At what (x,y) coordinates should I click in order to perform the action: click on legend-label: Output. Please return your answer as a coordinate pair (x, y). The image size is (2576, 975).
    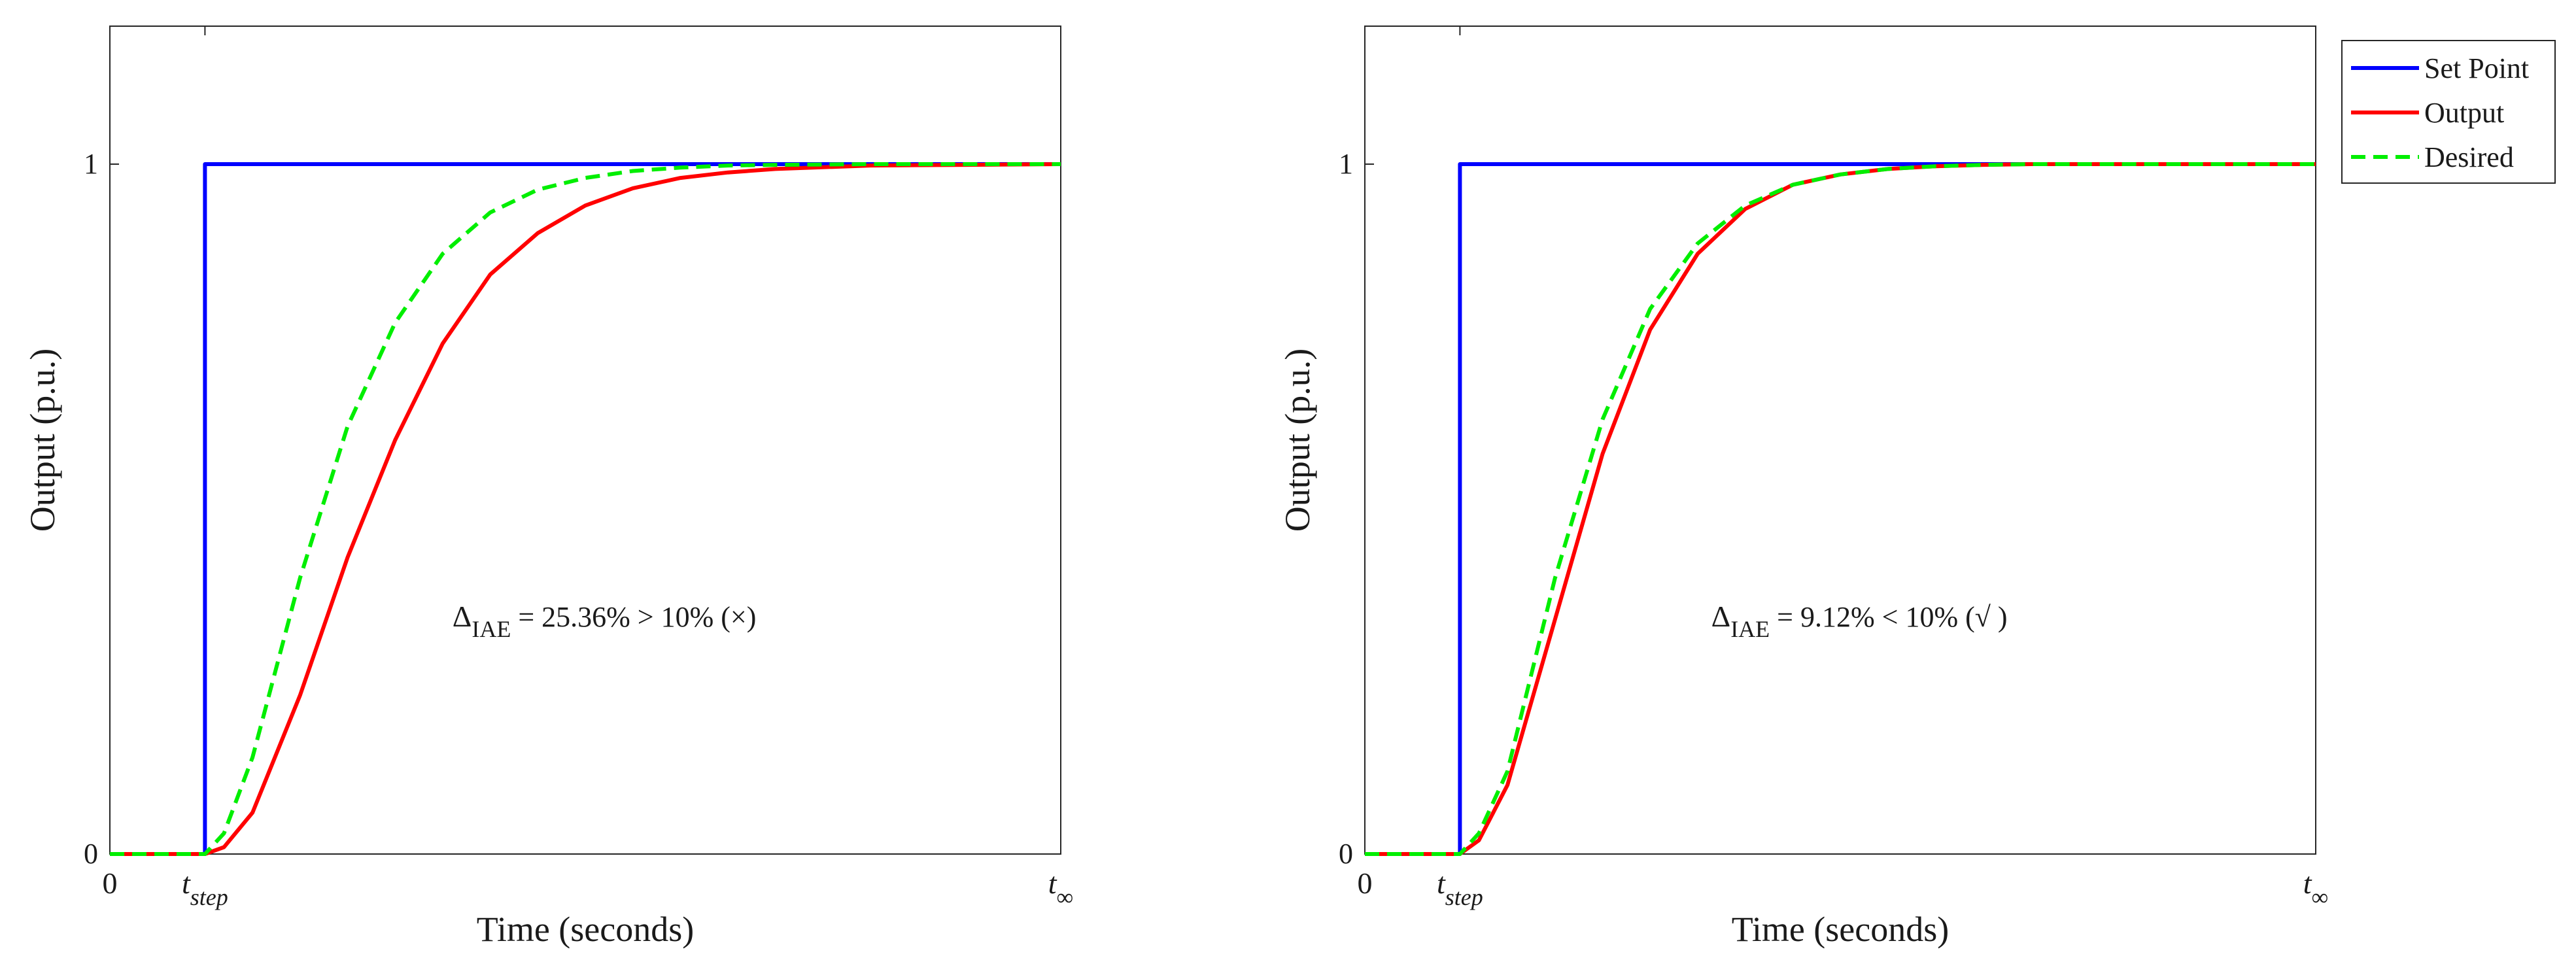
    Looking at the image, I should click on (2464, 113).